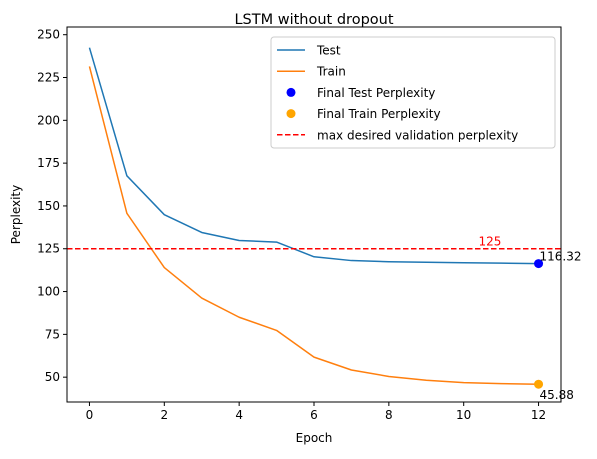 This screenshot has width=597, height=459. Describe the element at coordinates (164, 415) in the screenshot. I see `x-tick-label: 2` at that location.